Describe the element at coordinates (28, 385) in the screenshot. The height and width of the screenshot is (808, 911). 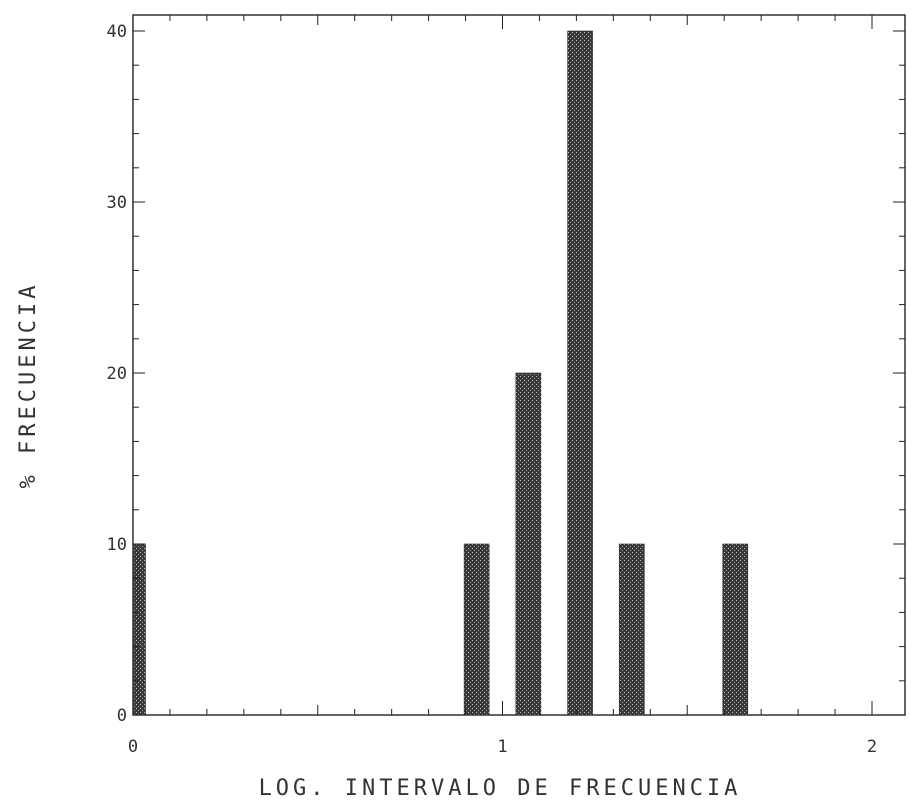
I see `y-axis-label: % FRECUENCIA` at that location.